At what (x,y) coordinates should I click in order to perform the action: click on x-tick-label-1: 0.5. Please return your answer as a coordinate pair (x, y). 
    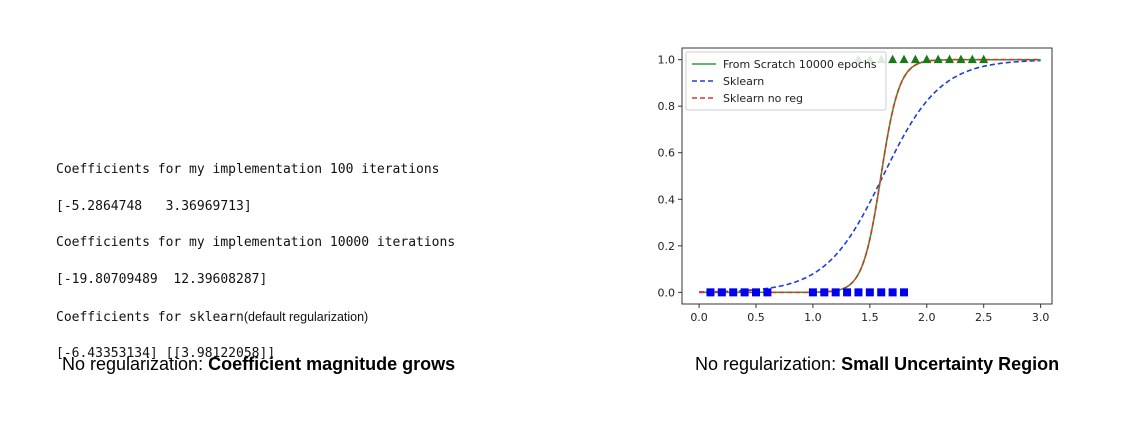
    Looking at the image, I should click on (756, 317).